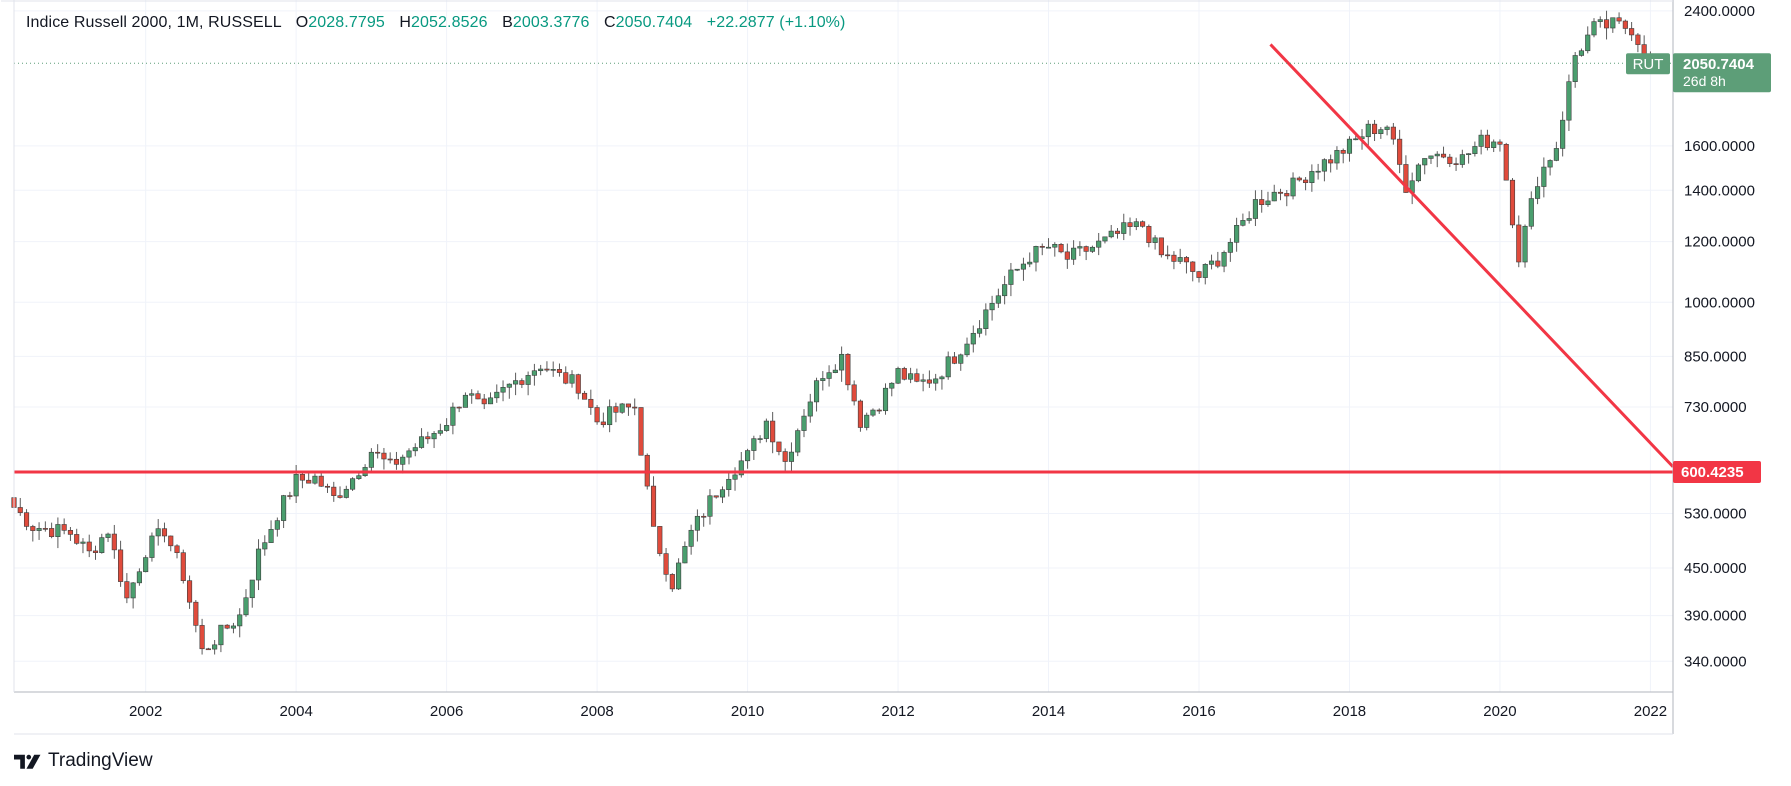 The height and width of the screenshot is (786, 1791). Describe the element at coordinates (302, 22) in the screenshot. I see `open-label: O` at that location.